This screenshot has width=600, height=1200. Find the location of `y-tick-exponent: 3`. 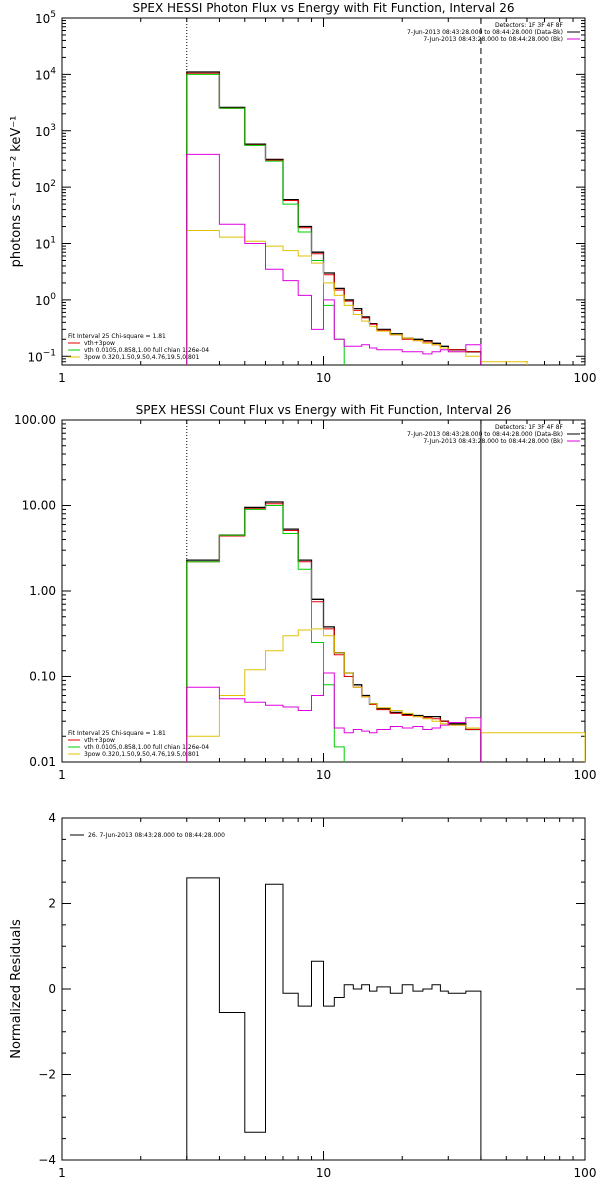

y-tick-exponent: 3 is located at coordinates (53, 128).